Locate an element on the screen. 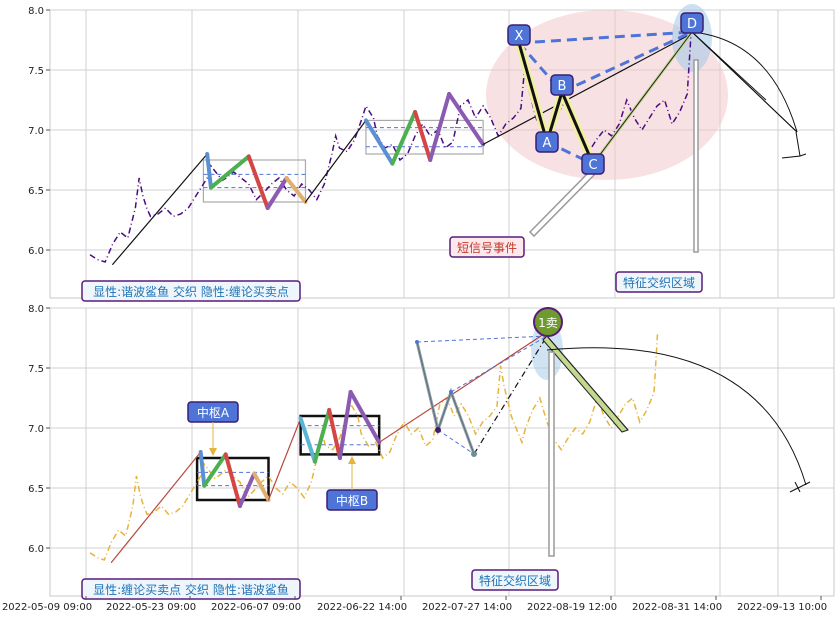 The image size is (839, 623). annotation-short-signal: 短信号事件 is located at coordinates (487, 247).